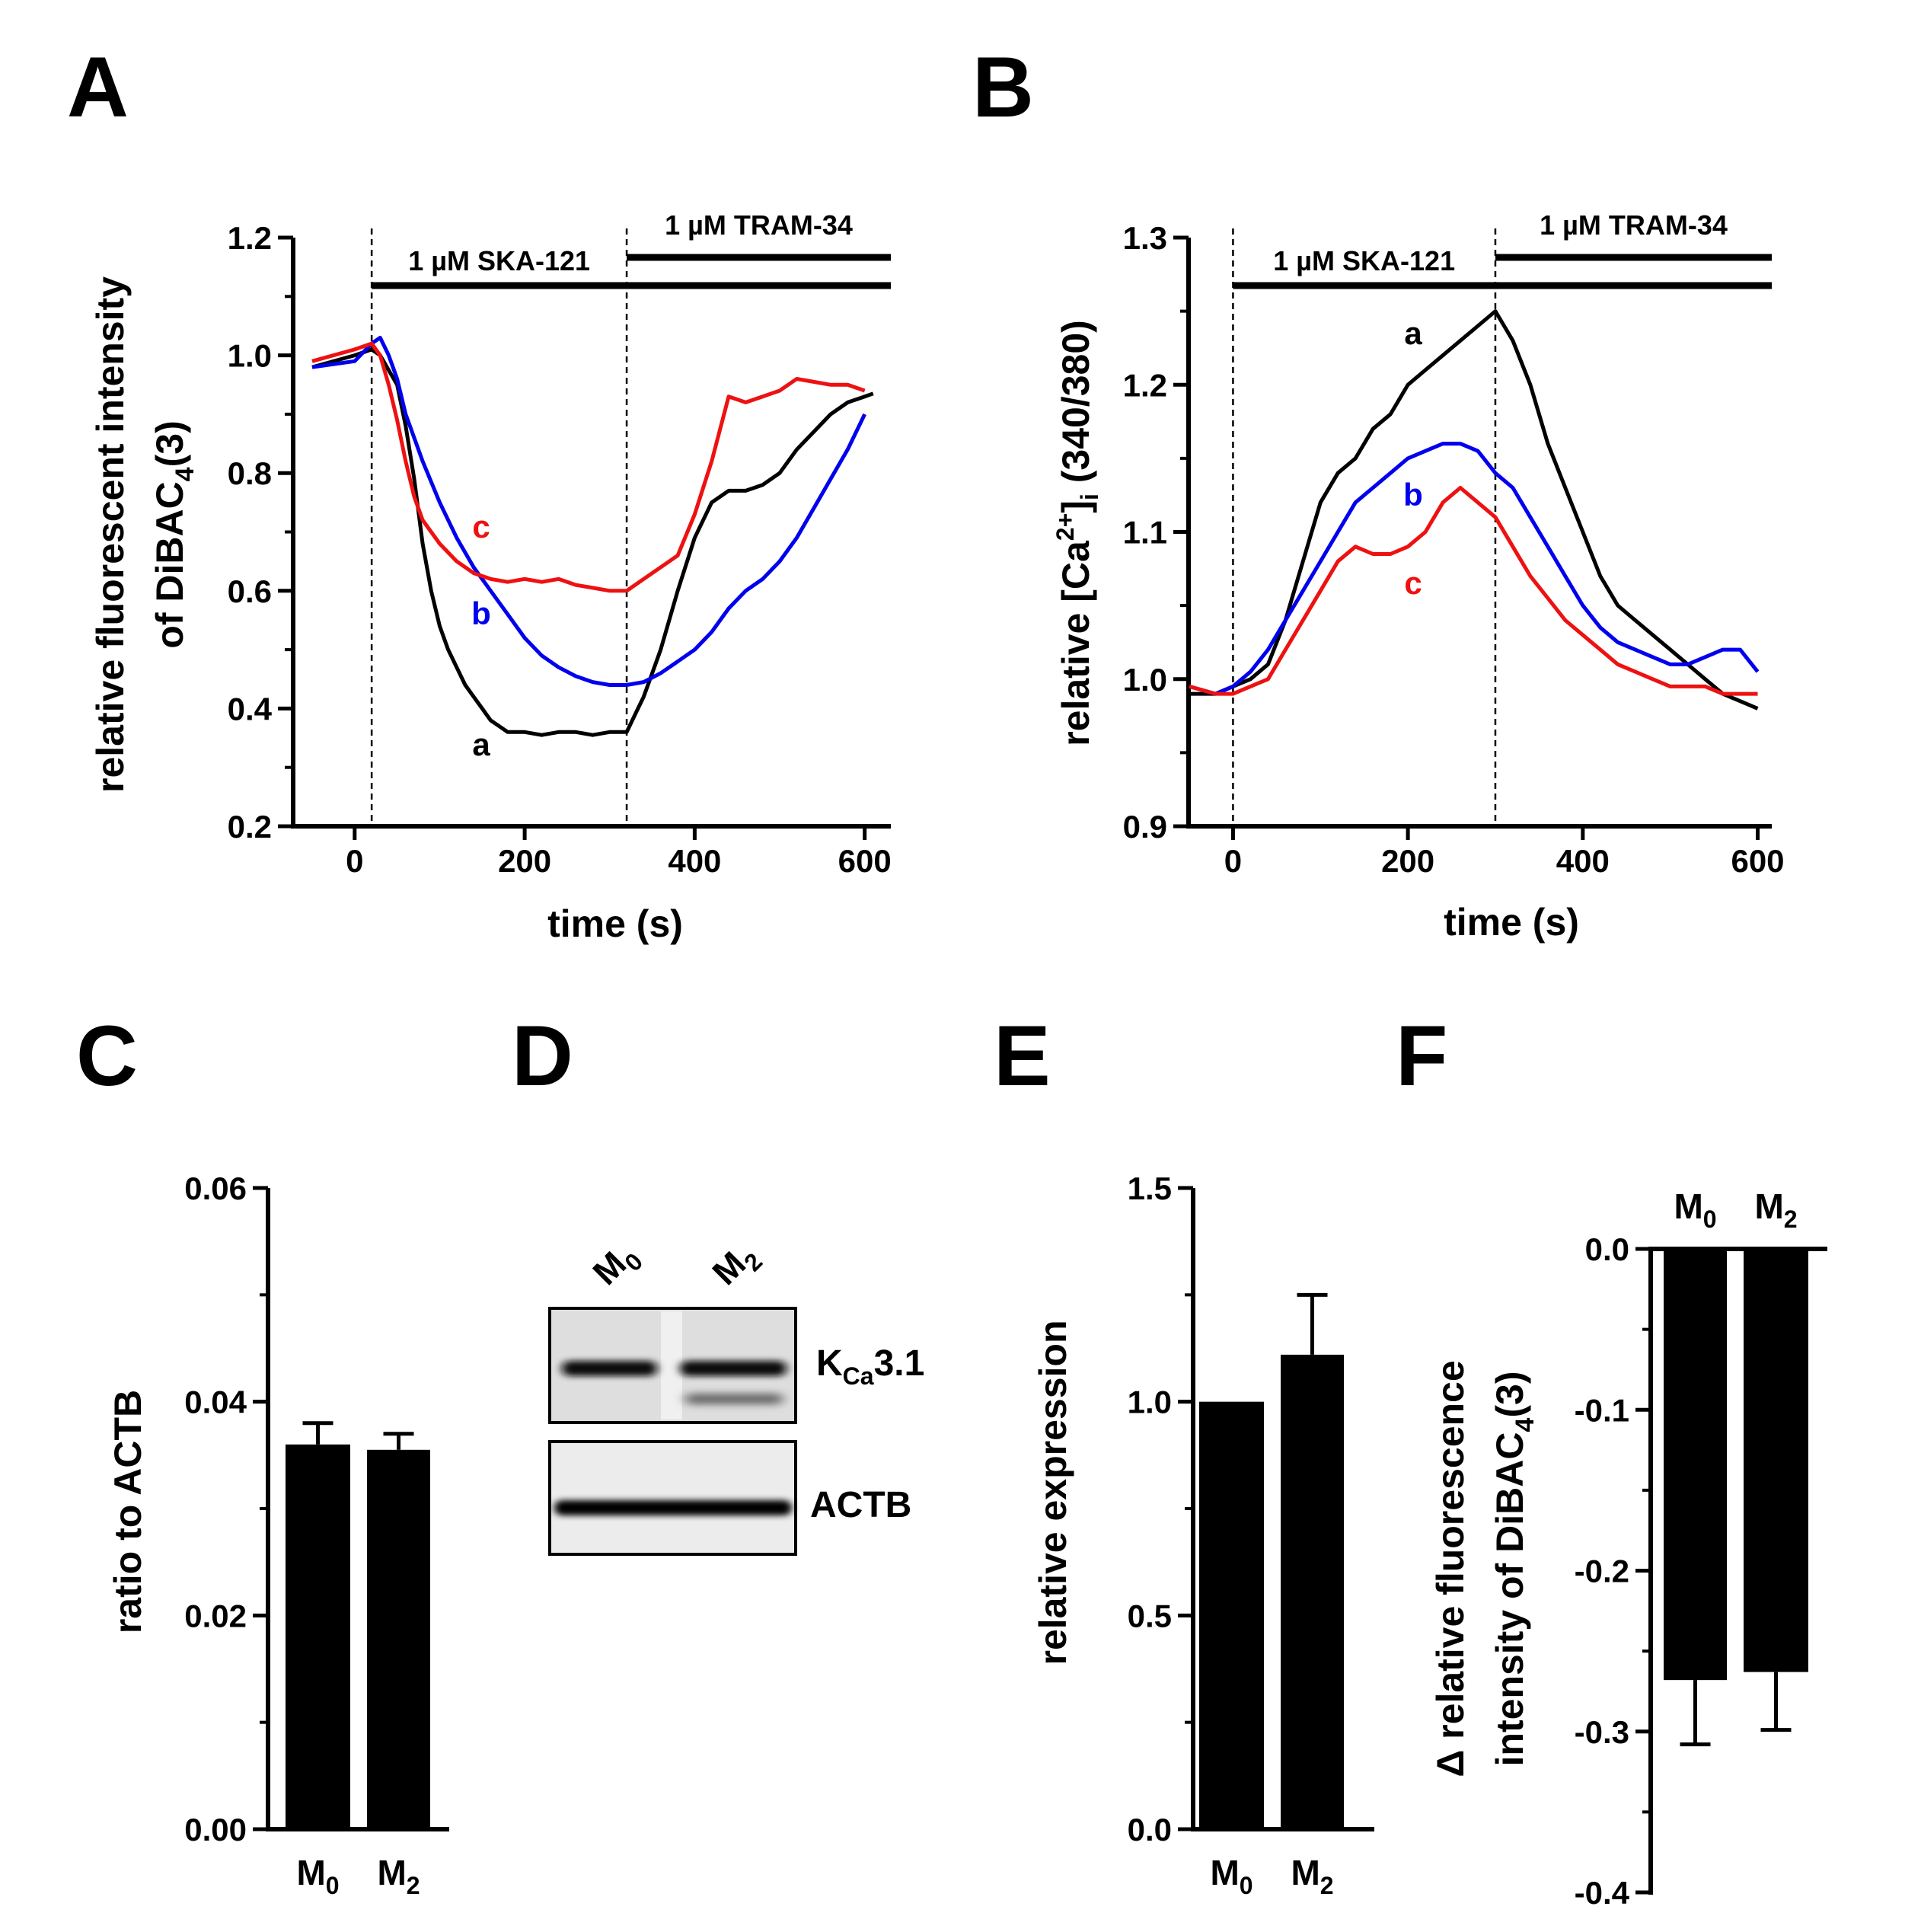  Describe the element at coordinates (1231, 1876) in the screenshot. I see `panel-e-category-label: M0` at that location.